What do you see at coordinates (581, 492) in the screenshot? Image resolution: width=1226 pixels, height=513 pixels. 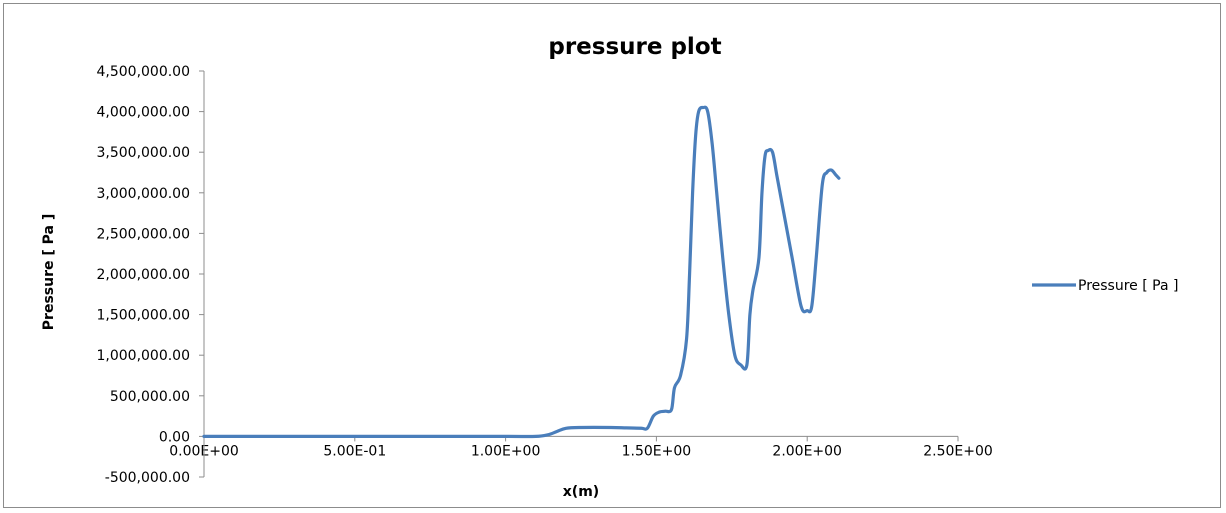 I see `x-axis-title: x(m)` at bounding box center [581, 492].